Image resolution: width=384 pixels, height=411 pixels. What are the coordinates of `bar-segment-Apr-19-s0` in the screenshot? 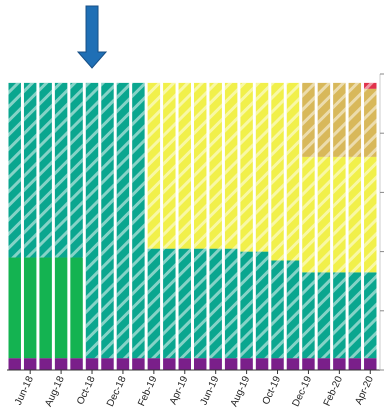 It's located at (184, 364).